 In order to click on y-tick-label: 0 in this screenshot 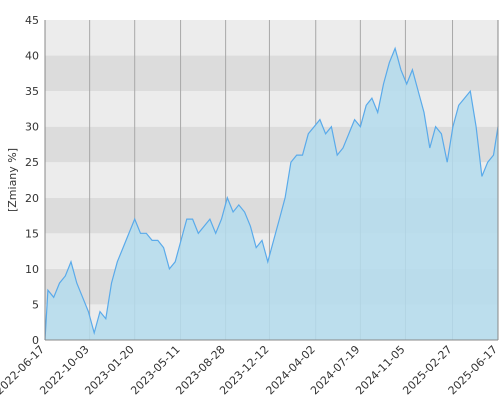, I will do `click(35, 340)`.